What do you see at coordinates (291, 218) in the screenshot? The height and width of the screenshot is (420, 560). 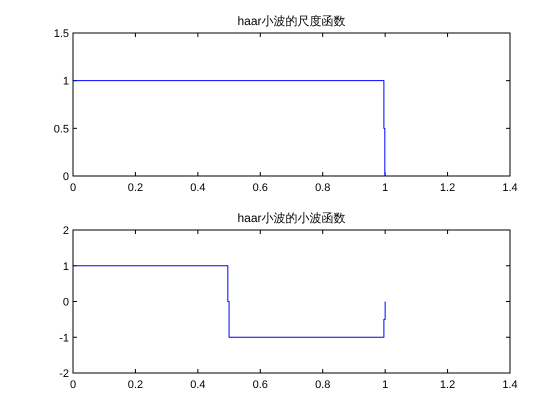 I see `chart-title: haar小波的小波函数` at bounding box center [291, 218].